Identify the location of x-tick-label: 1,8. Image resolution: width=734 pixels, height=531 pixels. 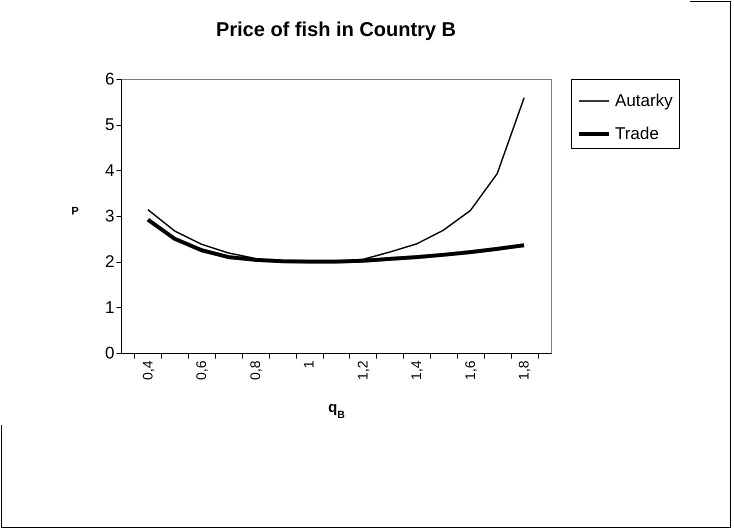
(524, 370).